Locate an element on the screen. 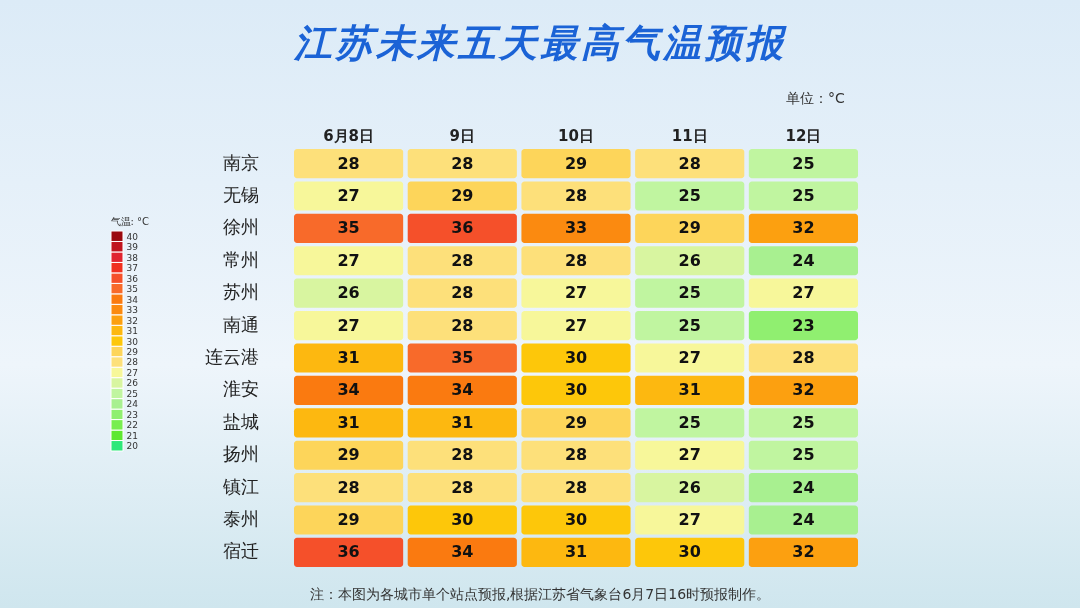  y-tick-label: 宿迁 is located at coordinates (240, 551).